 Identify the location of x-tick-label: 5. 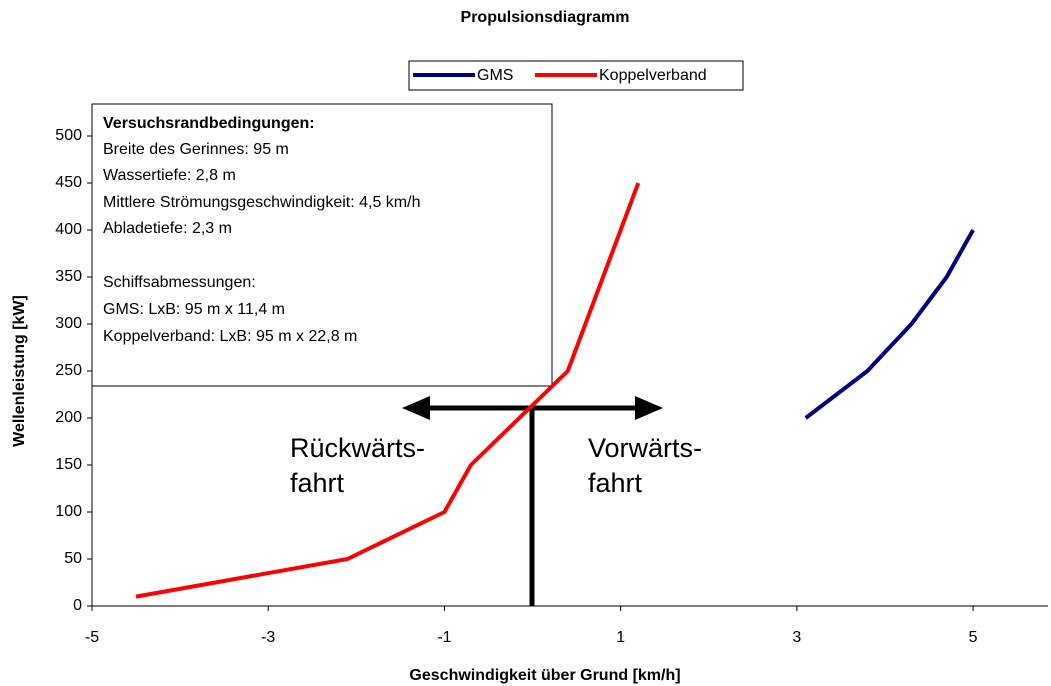
(973, 637).